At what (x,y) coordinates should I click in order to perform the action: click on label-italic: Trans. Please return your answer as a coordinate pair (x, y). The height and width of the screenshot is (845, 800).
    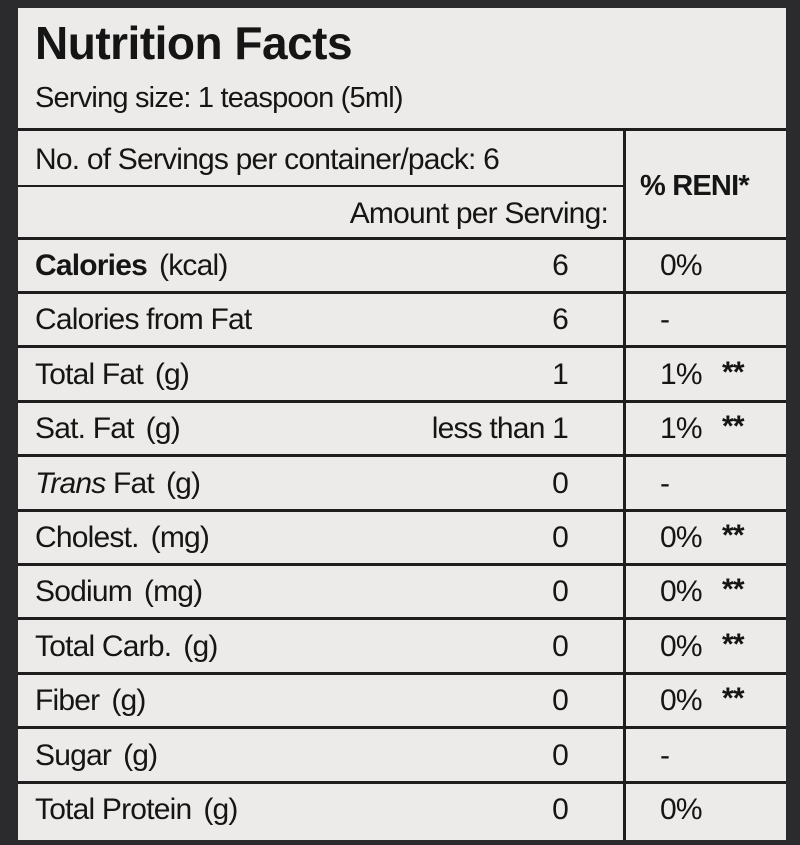
    Looking at the image, I should click on (70, 483).